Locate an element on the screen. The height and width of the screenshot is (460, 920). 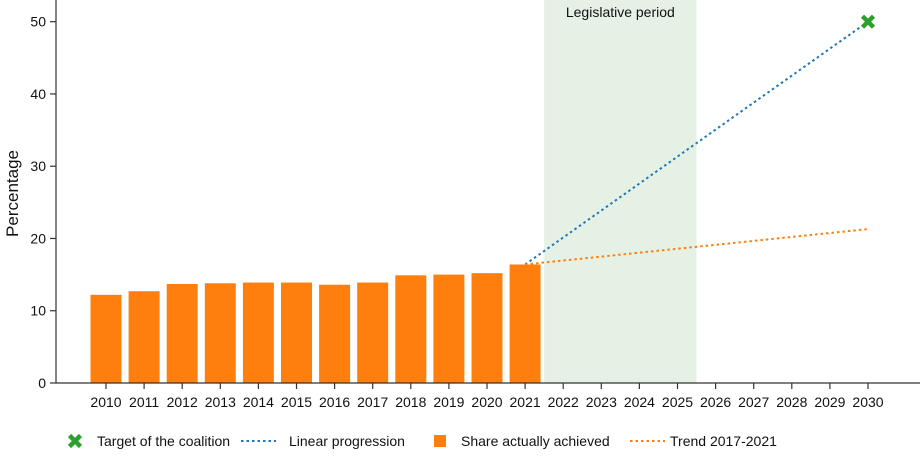
x-tick-label: 2016 is located at coordinates (334, 402).